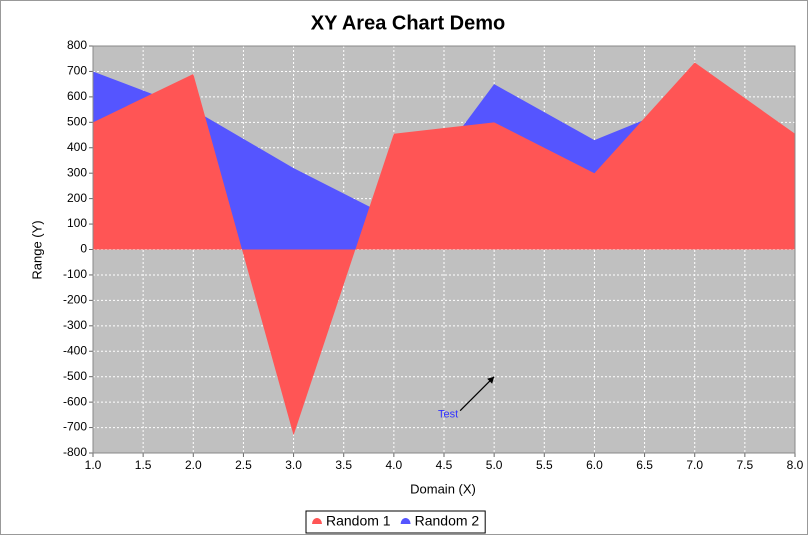  What do you see at coordinates (358, 521) in the screenshot?
I see `legend-label: Random 1` at bounding box center [358, 521].